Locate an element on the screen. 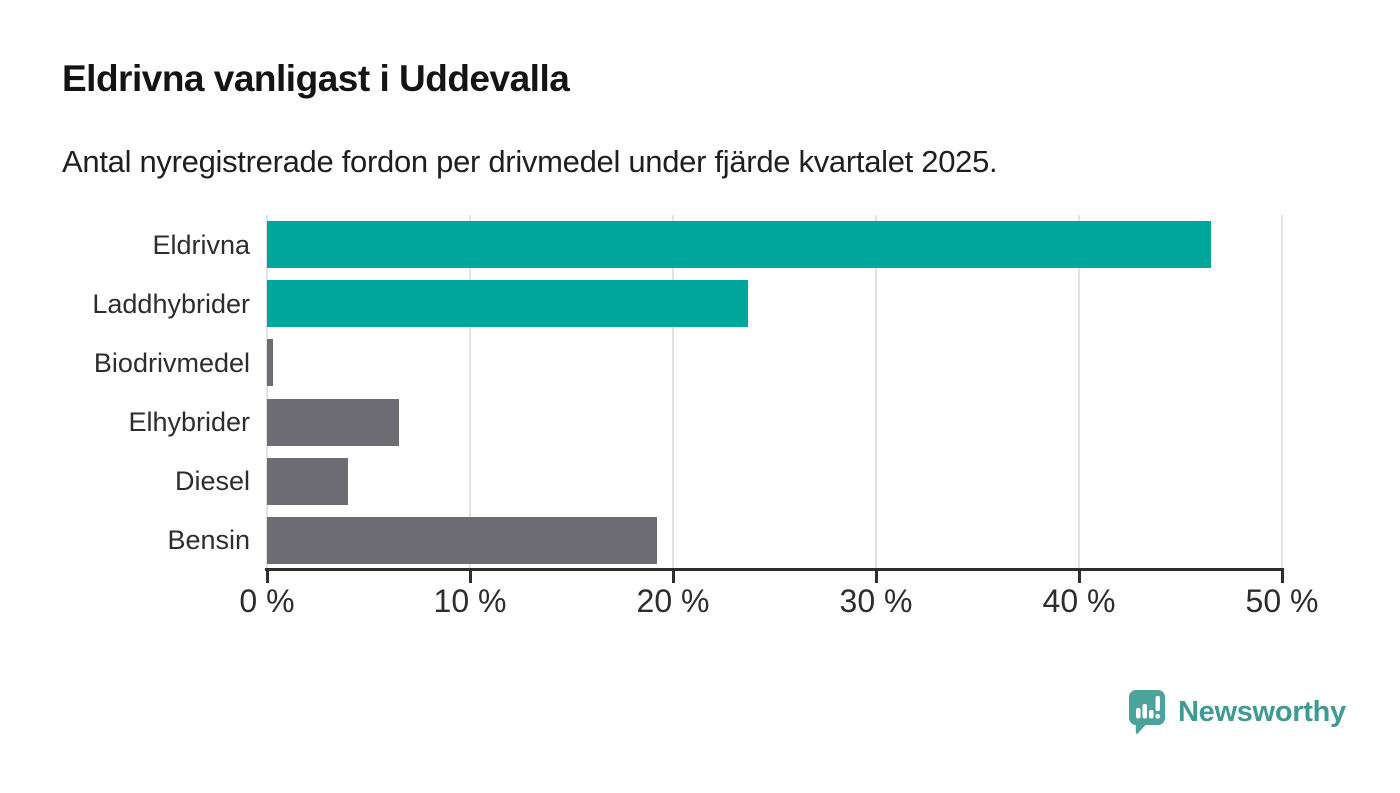  bar-laddhybrider is located at coordinates (508, 304).